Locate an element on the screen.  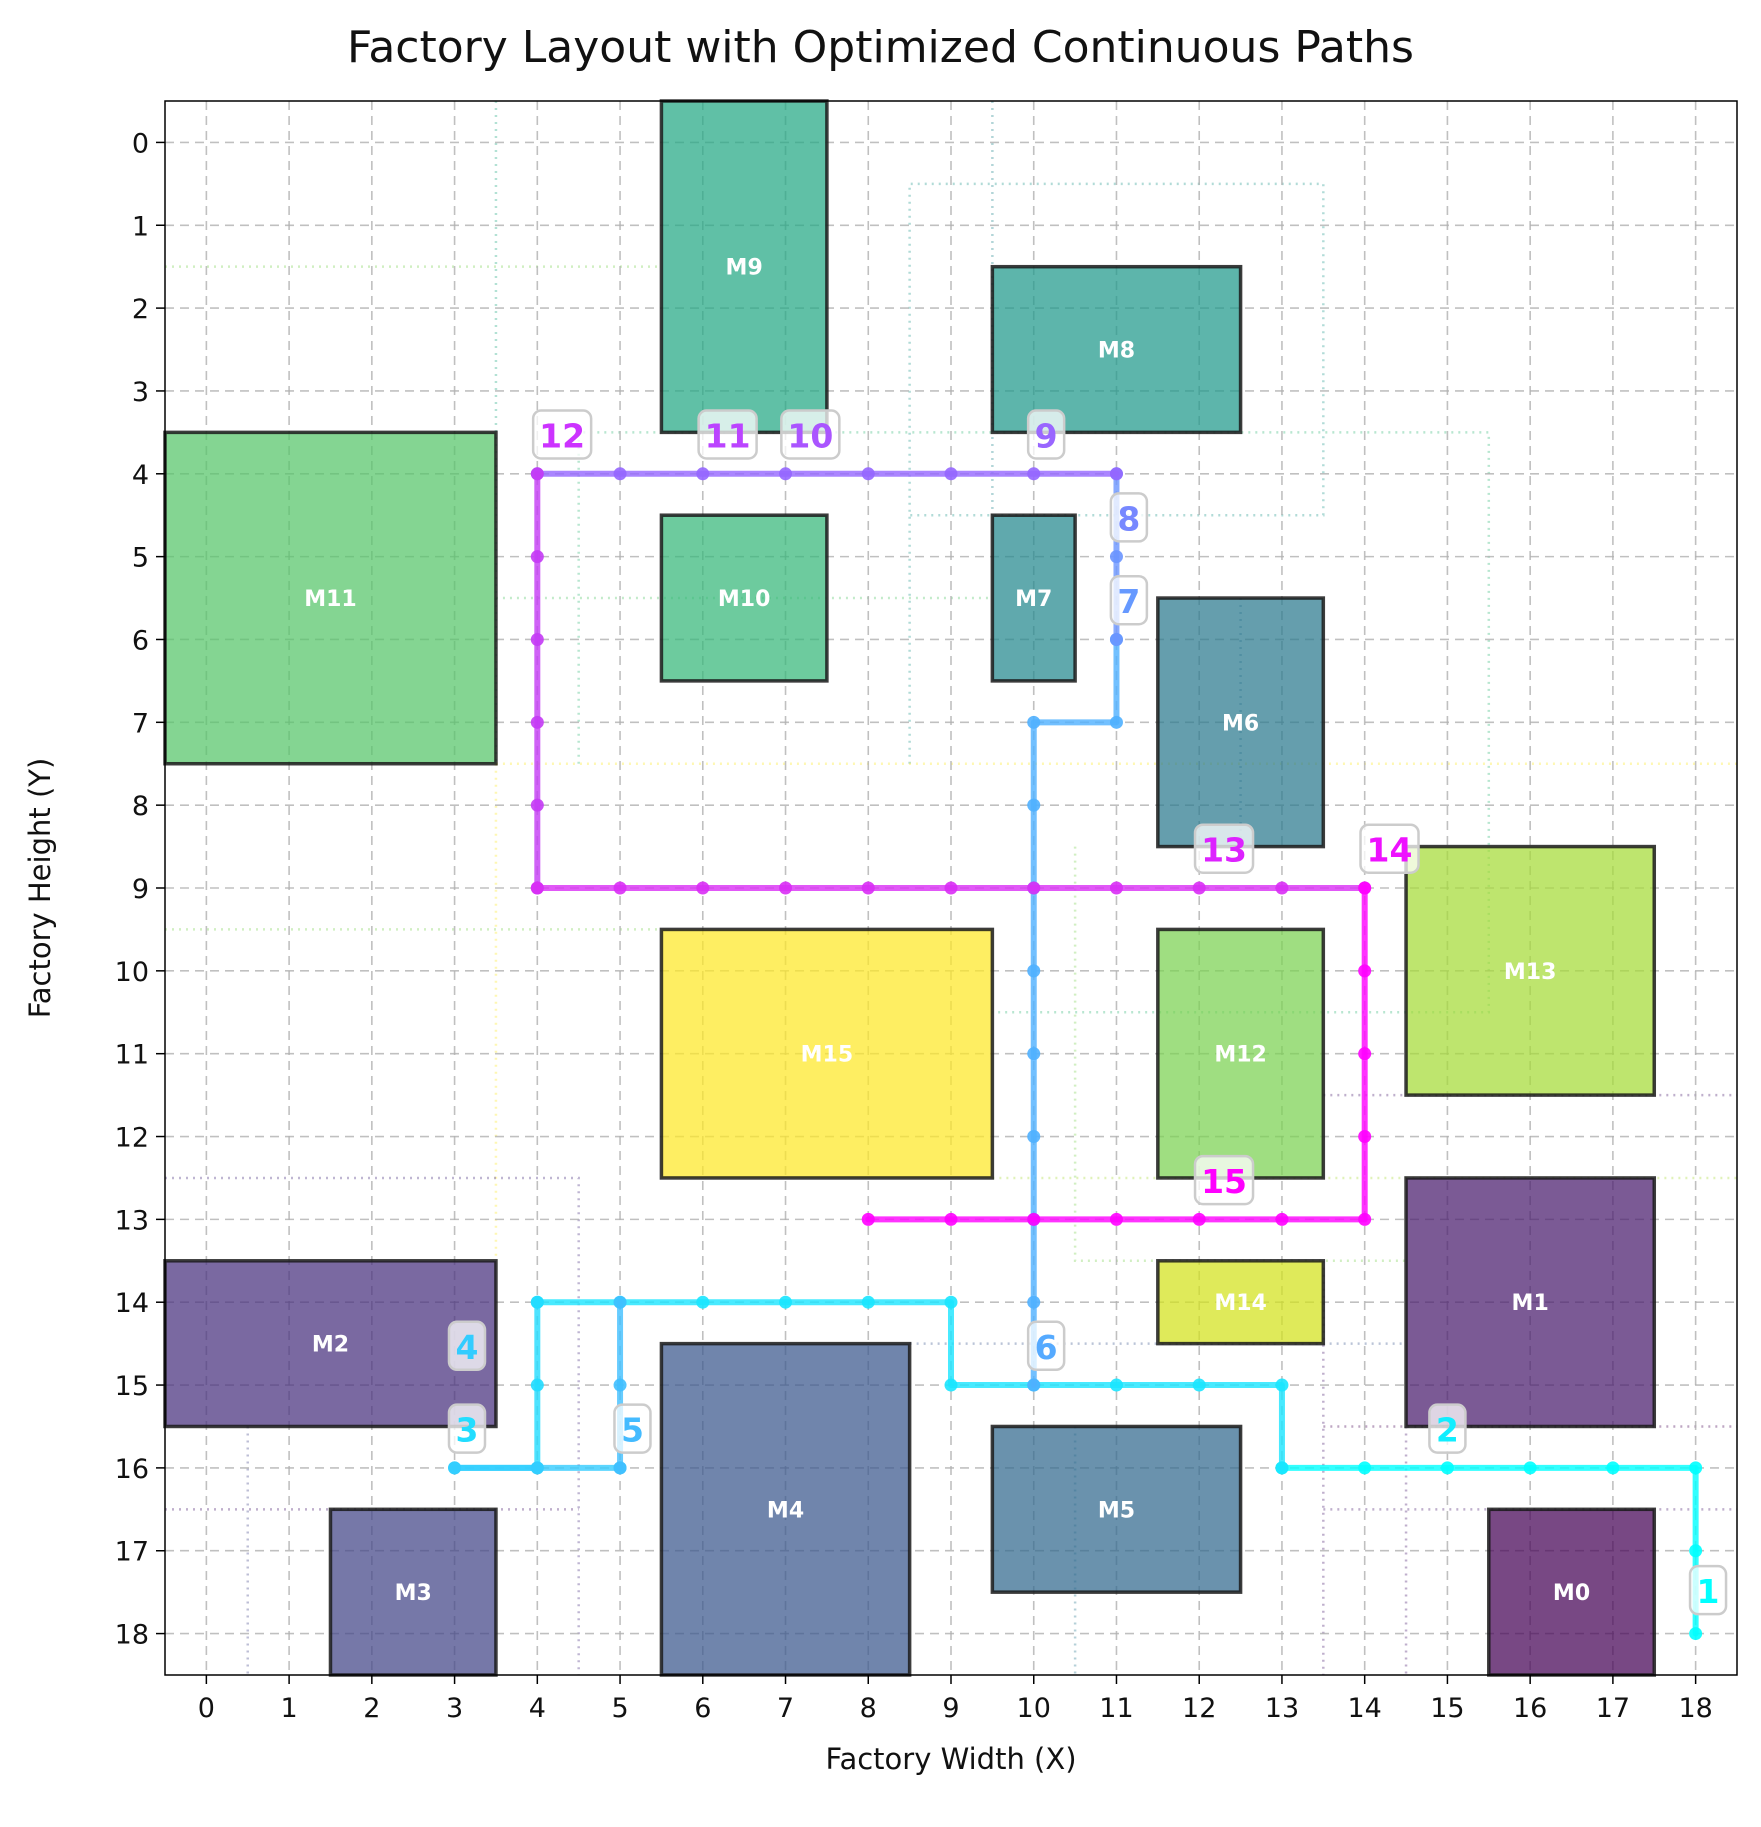
step-label-text: 11 is located at coordinates (728, 436).